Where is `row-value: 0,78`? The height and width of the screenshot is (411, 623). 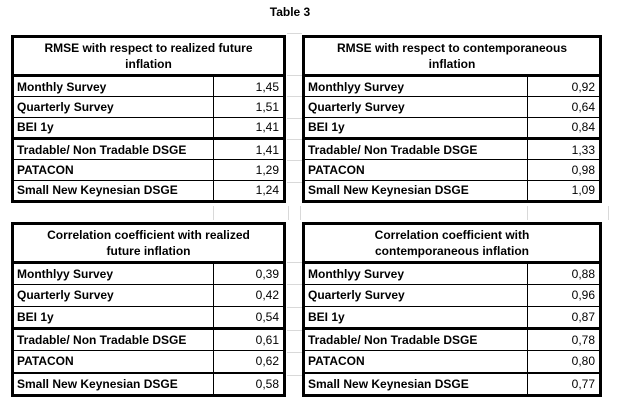
row-value: 0,78 is located at coordinates (563, 340).